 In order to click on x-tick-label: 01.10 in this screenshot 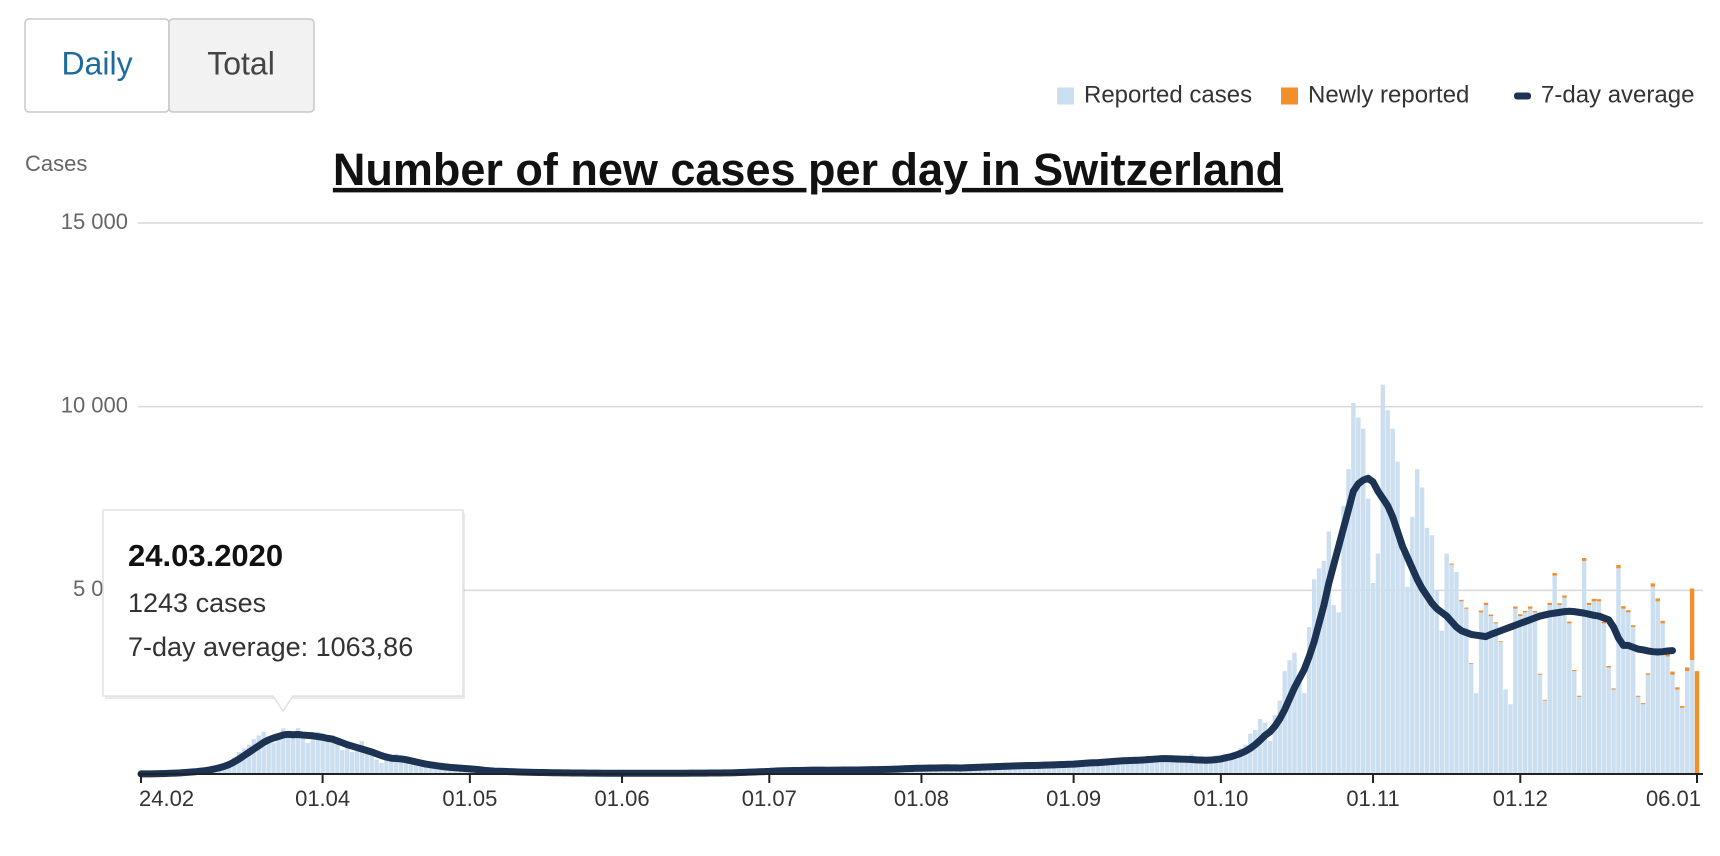, I will do `click(1220, 798)`.